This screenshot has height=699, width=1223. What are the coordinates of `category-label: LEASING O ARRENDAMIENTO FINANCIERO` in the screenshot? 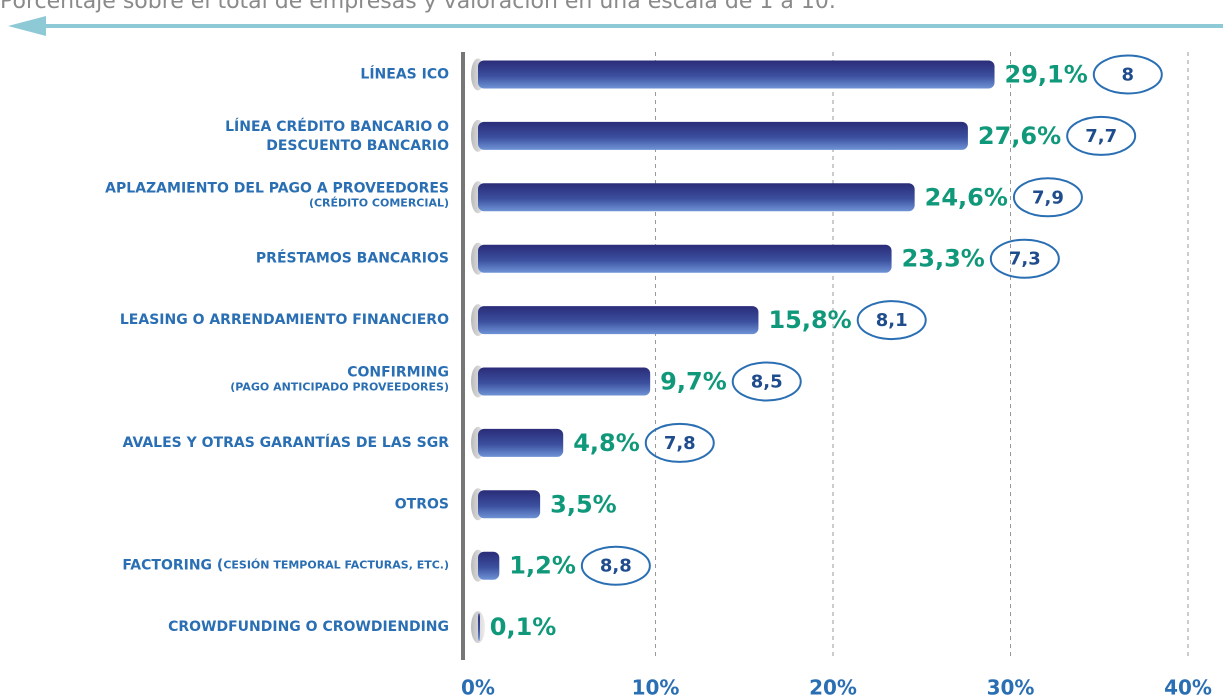 It's located at (284, 320).